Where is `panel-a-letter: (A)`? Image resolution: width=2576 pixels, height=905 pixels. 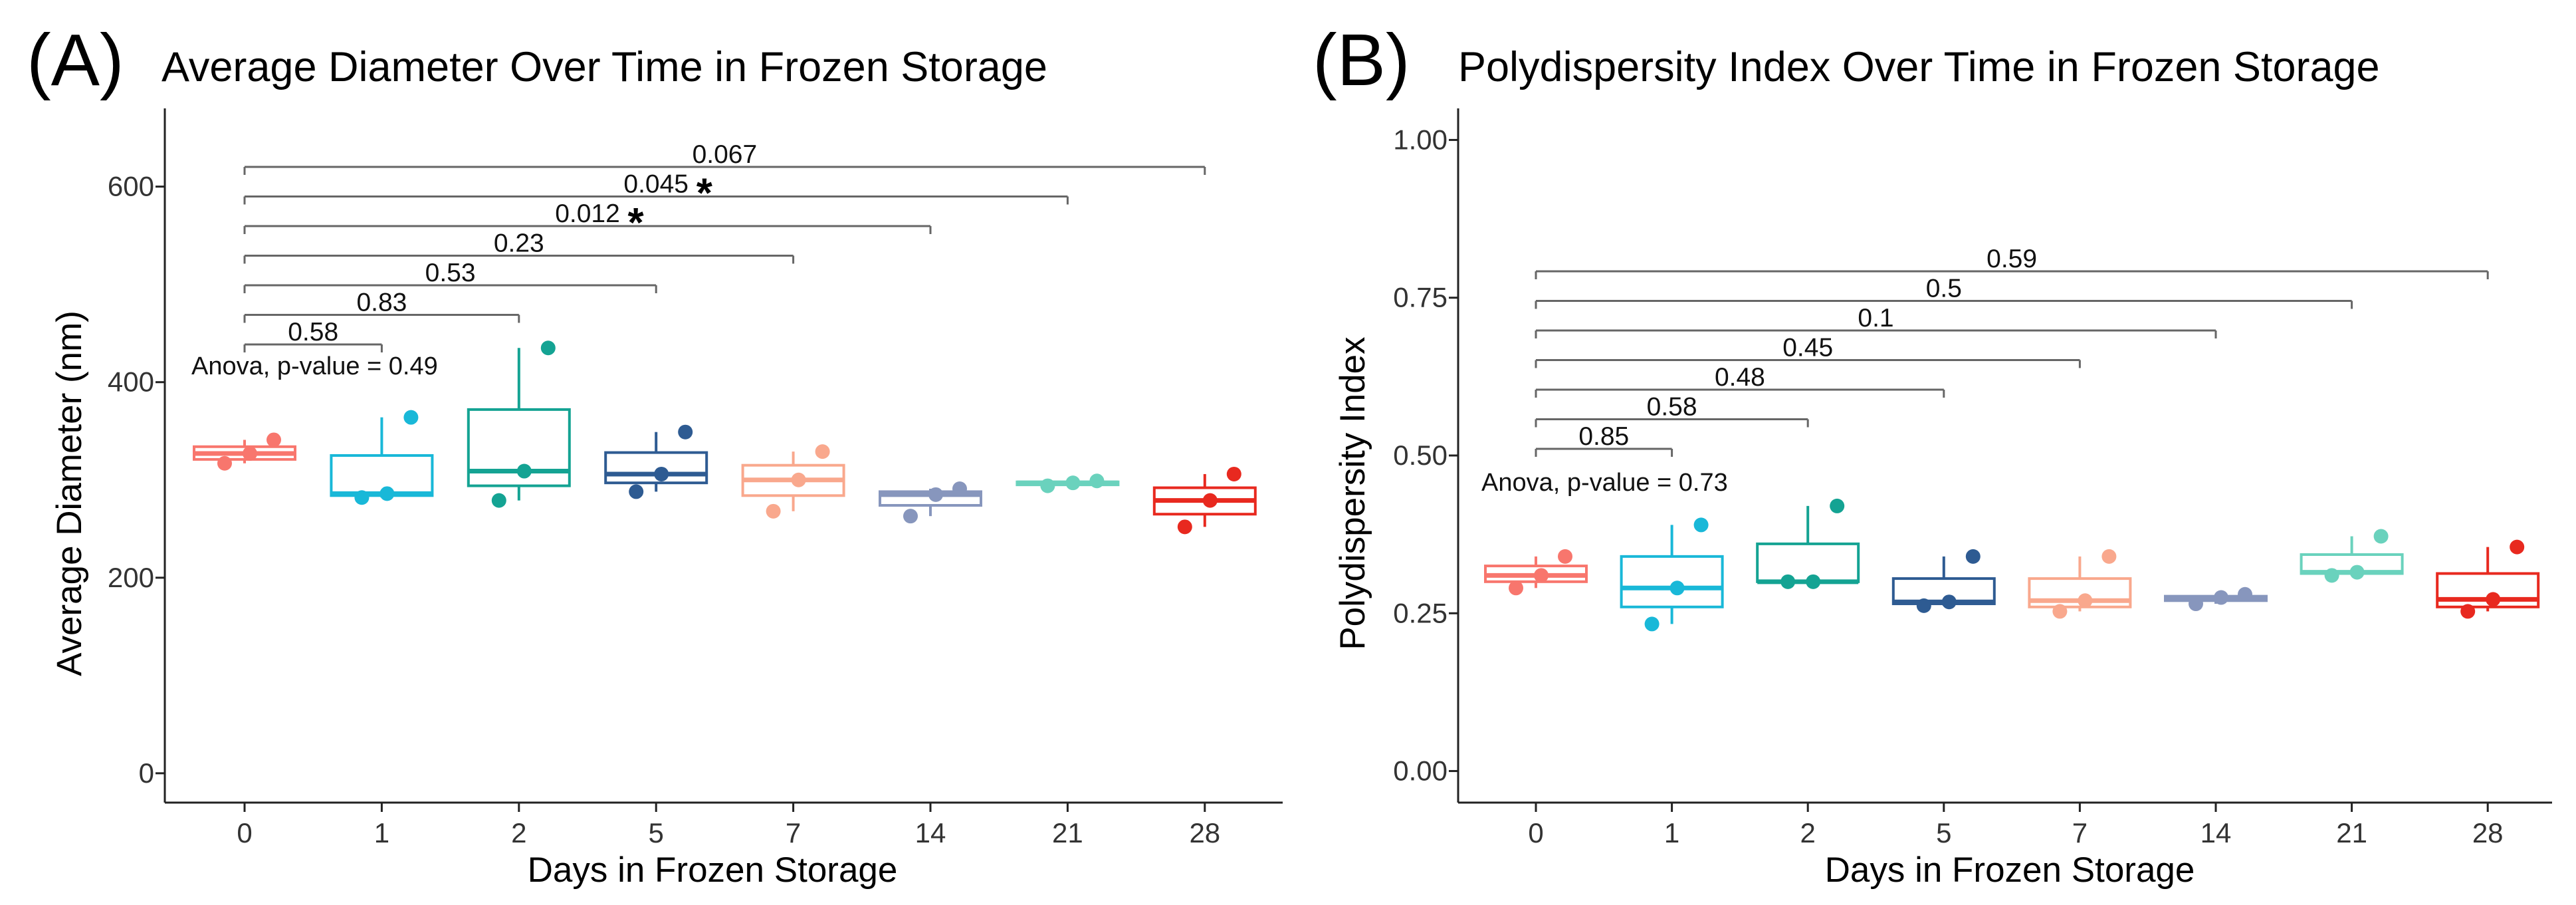
panel-a-letter: (A) is located at coordinates (75, 60).